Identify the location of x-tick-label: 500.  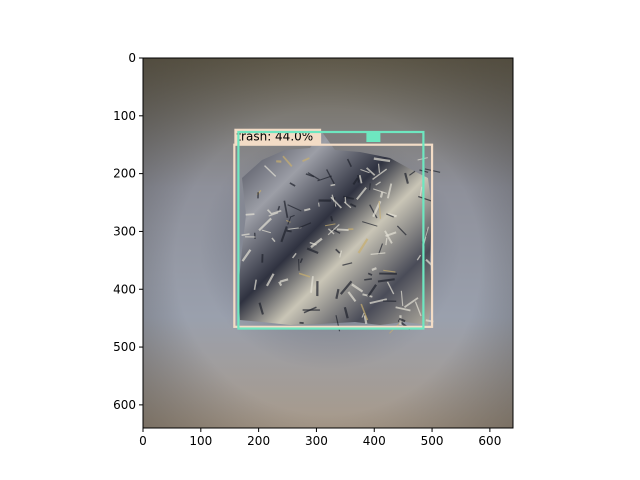
(432, 441).